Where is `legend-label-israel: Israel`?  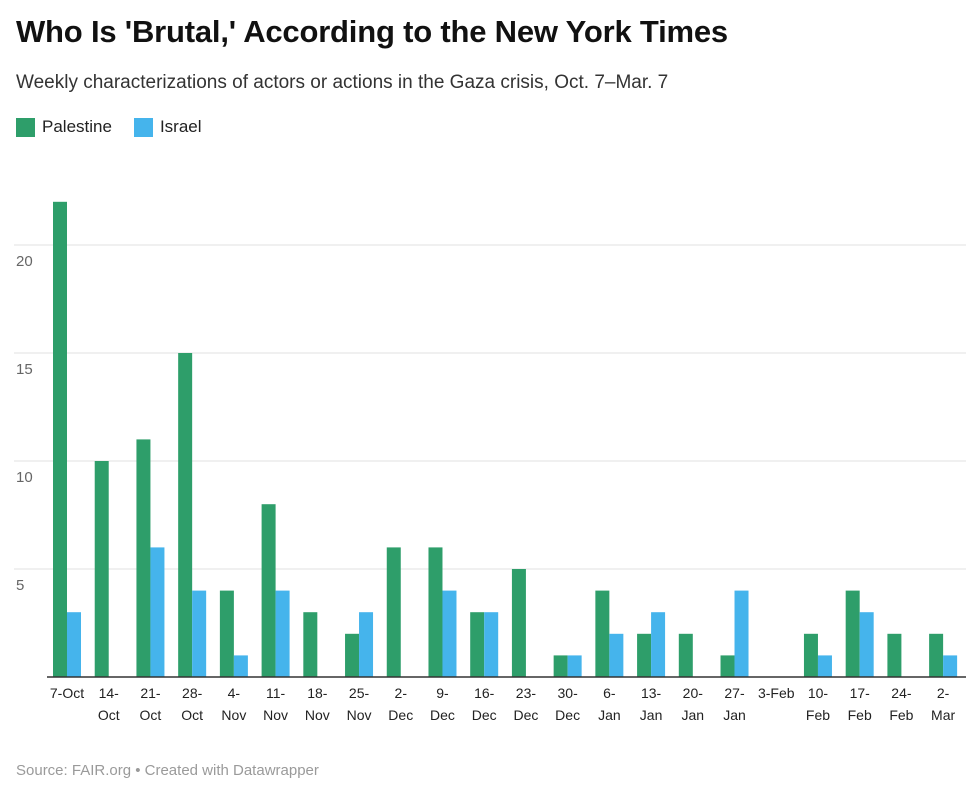
legend-label-israel: Israel is located at coordinates (180, 126).